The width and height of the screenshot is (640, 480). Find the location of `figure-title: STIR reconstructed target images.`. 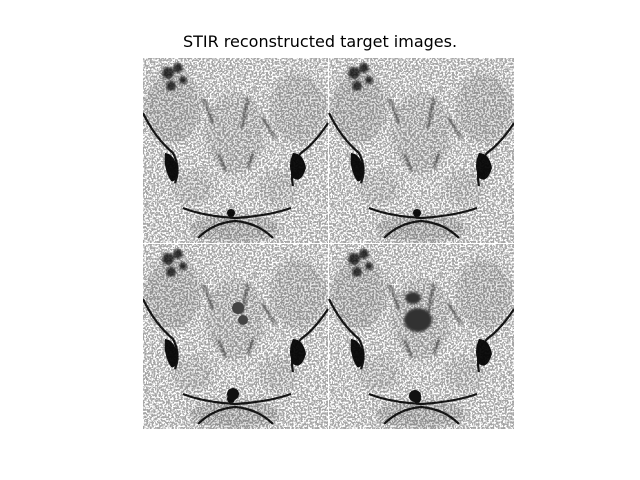

figure-title: STIR reconstructed target images. is located at coordinates (320, 41).